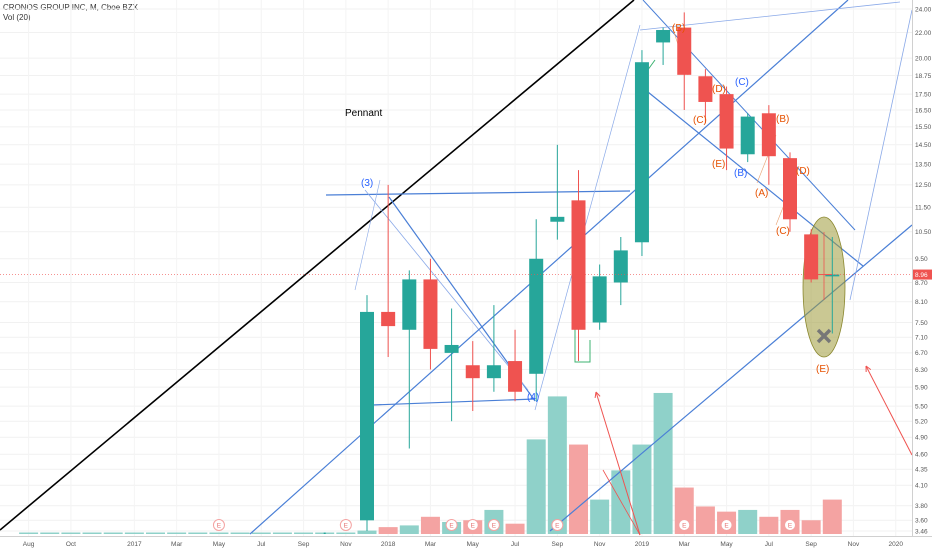  What do you see at coordinates (642, 544) in the screenshot?
I see `time-tick-label: 2019` at bounding box center [642, 544].